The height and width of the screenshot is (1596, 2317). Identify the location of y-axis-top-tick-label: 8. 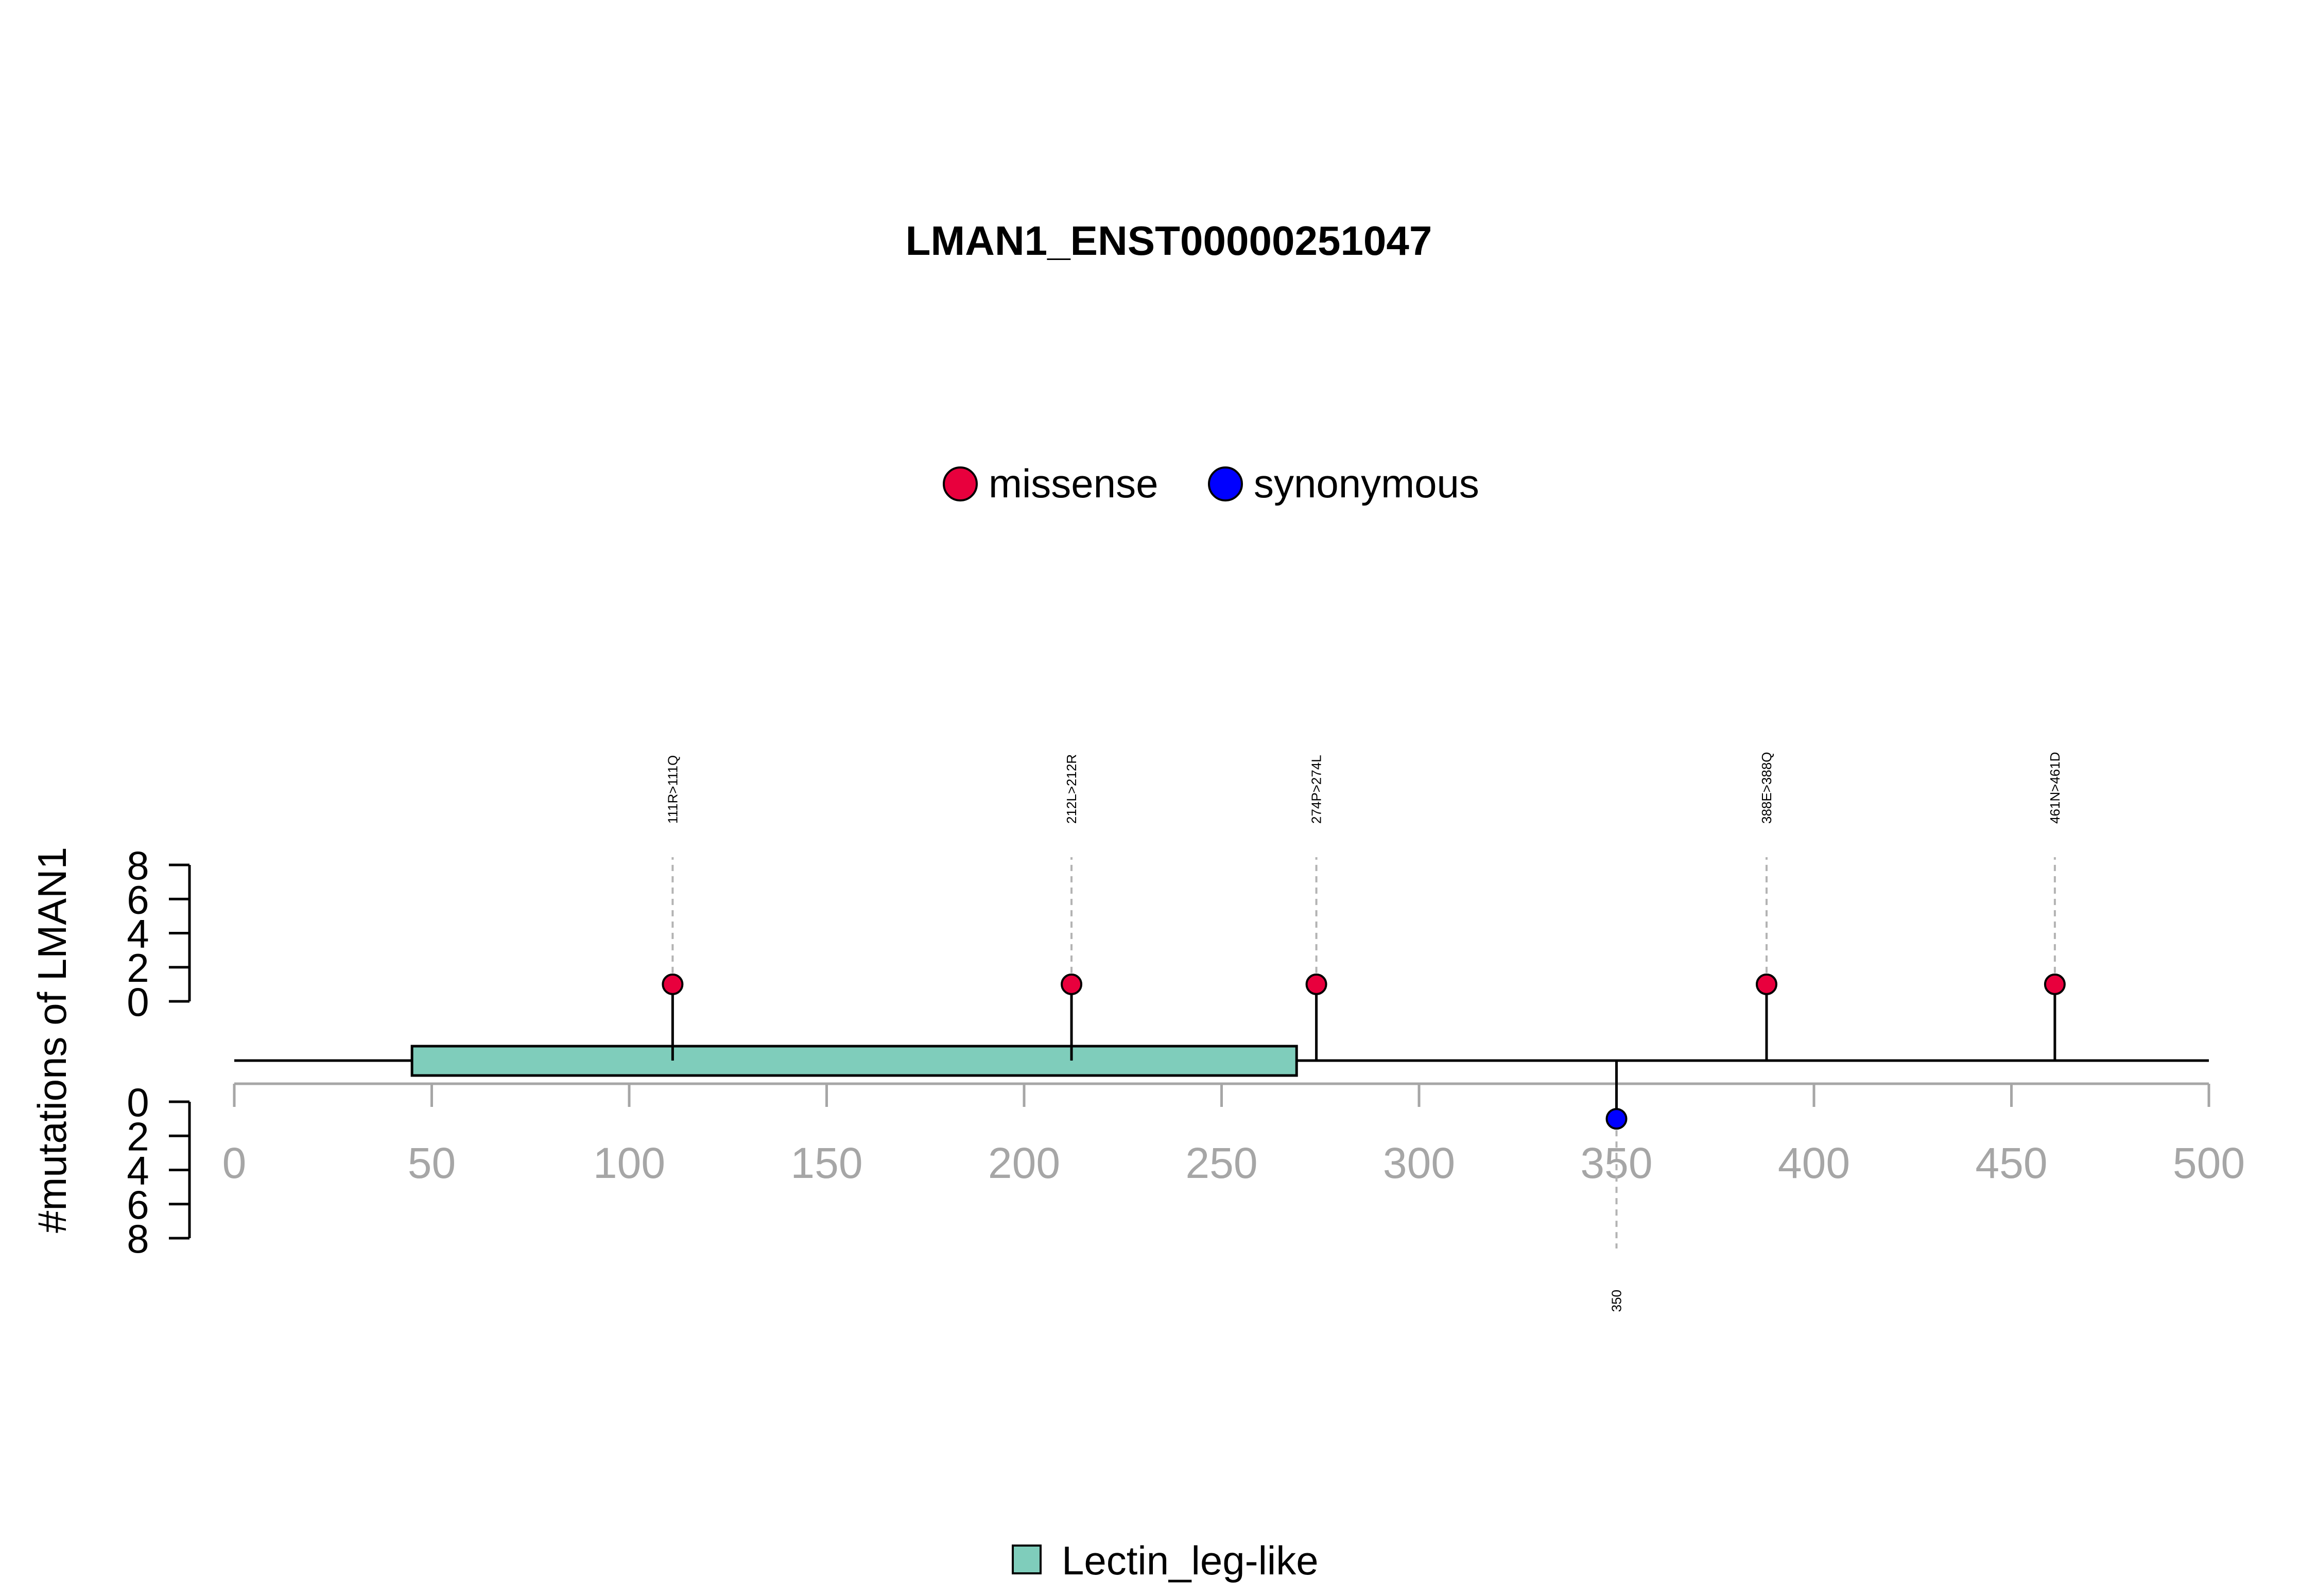
(138, 866).